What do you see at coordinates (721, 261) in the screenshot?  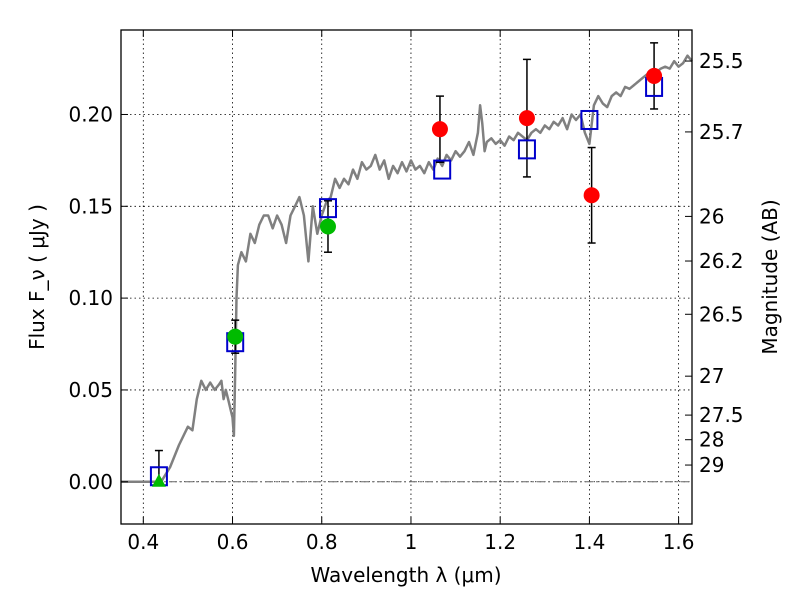 I see `right-tick-label: 26.2` at bounding box center [721, 261].